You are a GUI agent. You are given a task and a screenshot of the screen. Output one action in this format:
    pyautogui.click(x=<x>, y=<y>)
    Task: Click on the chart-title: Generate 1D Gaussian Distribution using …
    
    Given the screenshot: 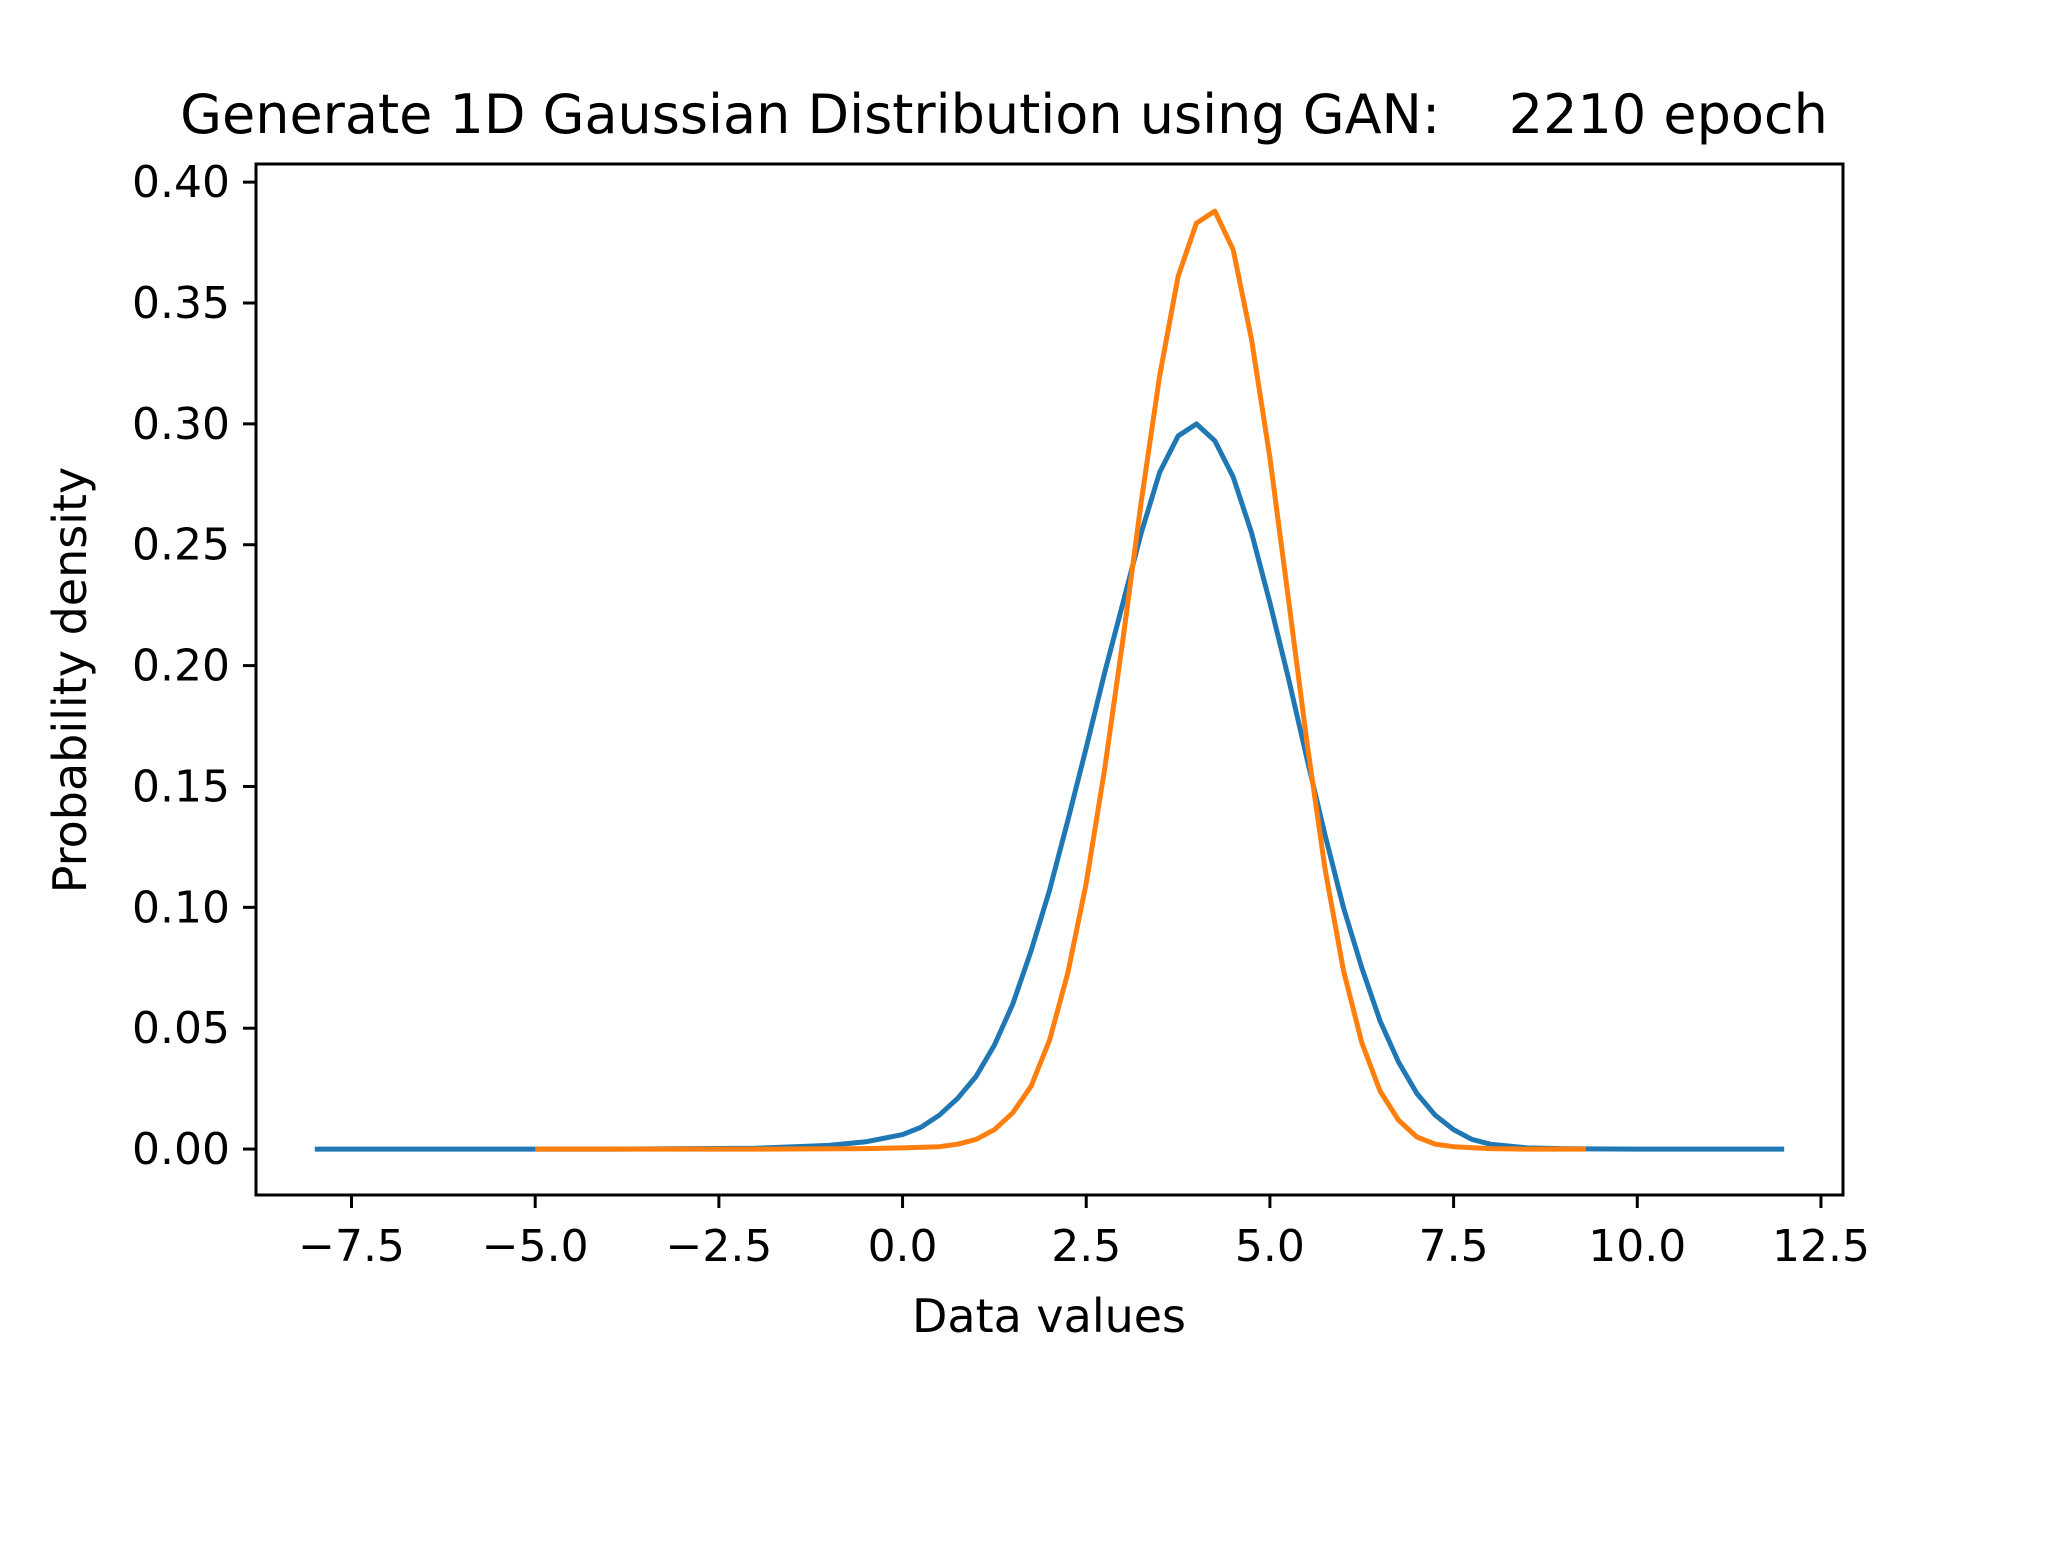 What is the action you would take?
    pyautogui.click(x=1004, y=114)
    